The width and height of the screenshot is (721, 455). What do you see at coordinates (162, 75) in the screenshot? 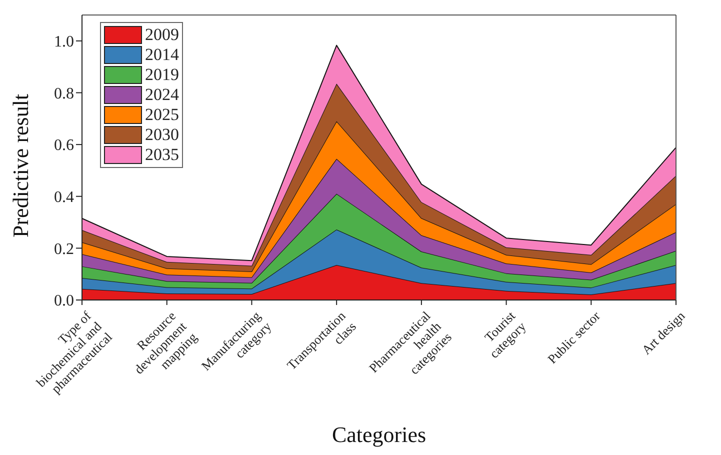
I see `legend-label: 2019` at bounding box center [162, 75].